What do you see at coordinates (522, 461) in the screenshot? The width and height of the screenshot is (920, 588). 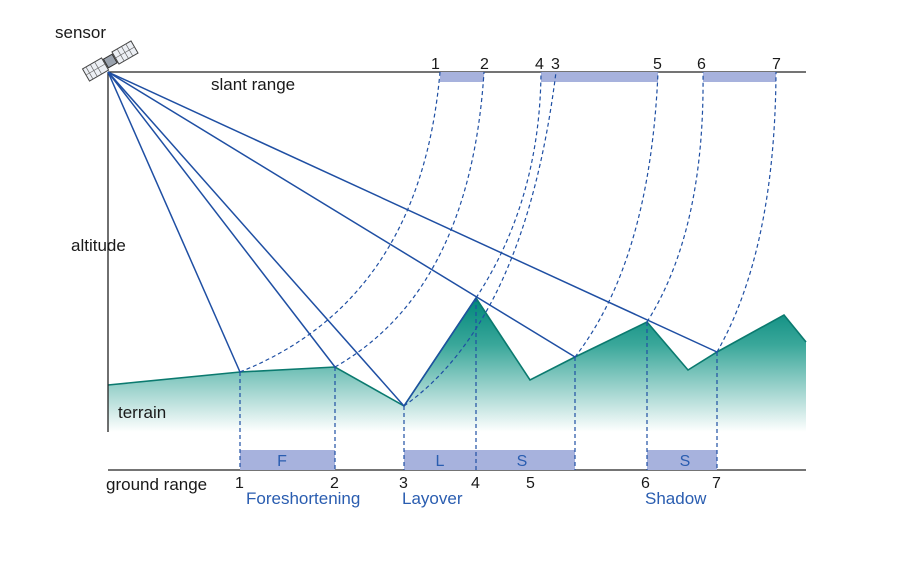 I see `band-label-shadow-layover: S` at bounding box center [522, 461].